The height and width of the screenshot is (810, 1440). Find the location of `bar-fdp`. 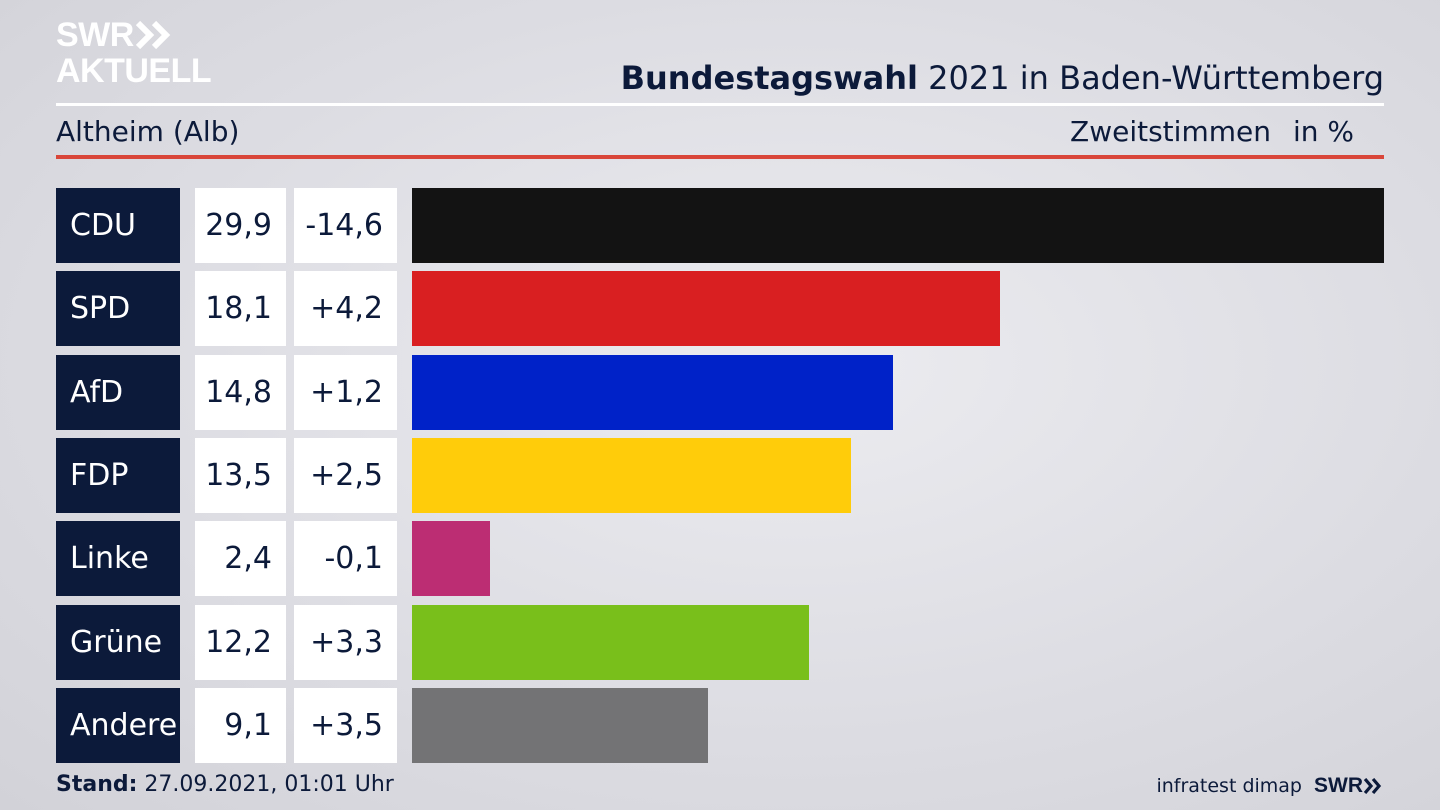

bar-fdp is located at coordinates (631, 475).